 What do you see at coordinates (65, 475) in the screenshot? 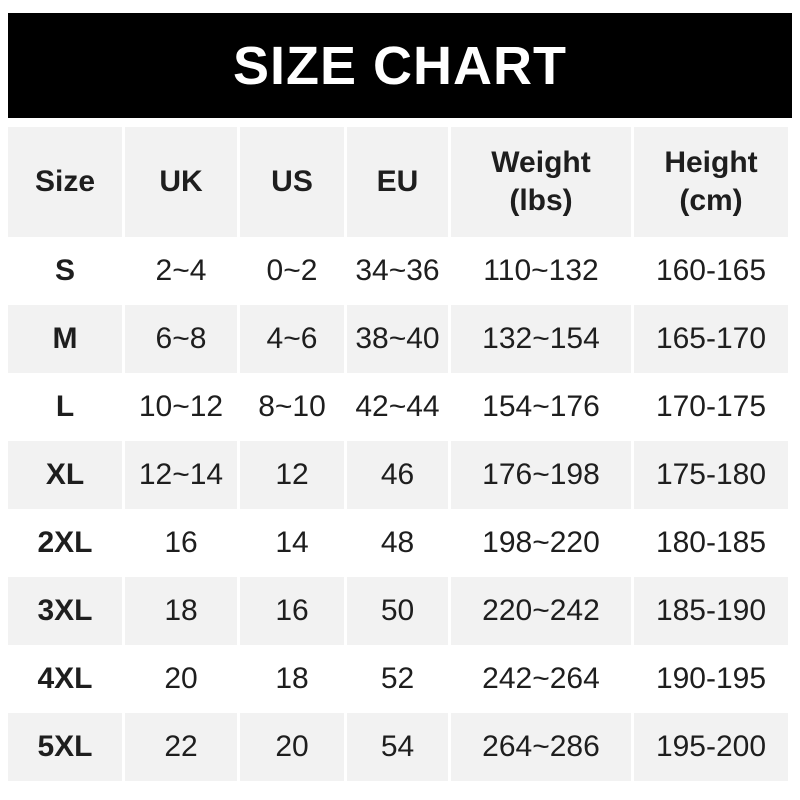
I see `row-label: XL` at bounding box center [65, 475].